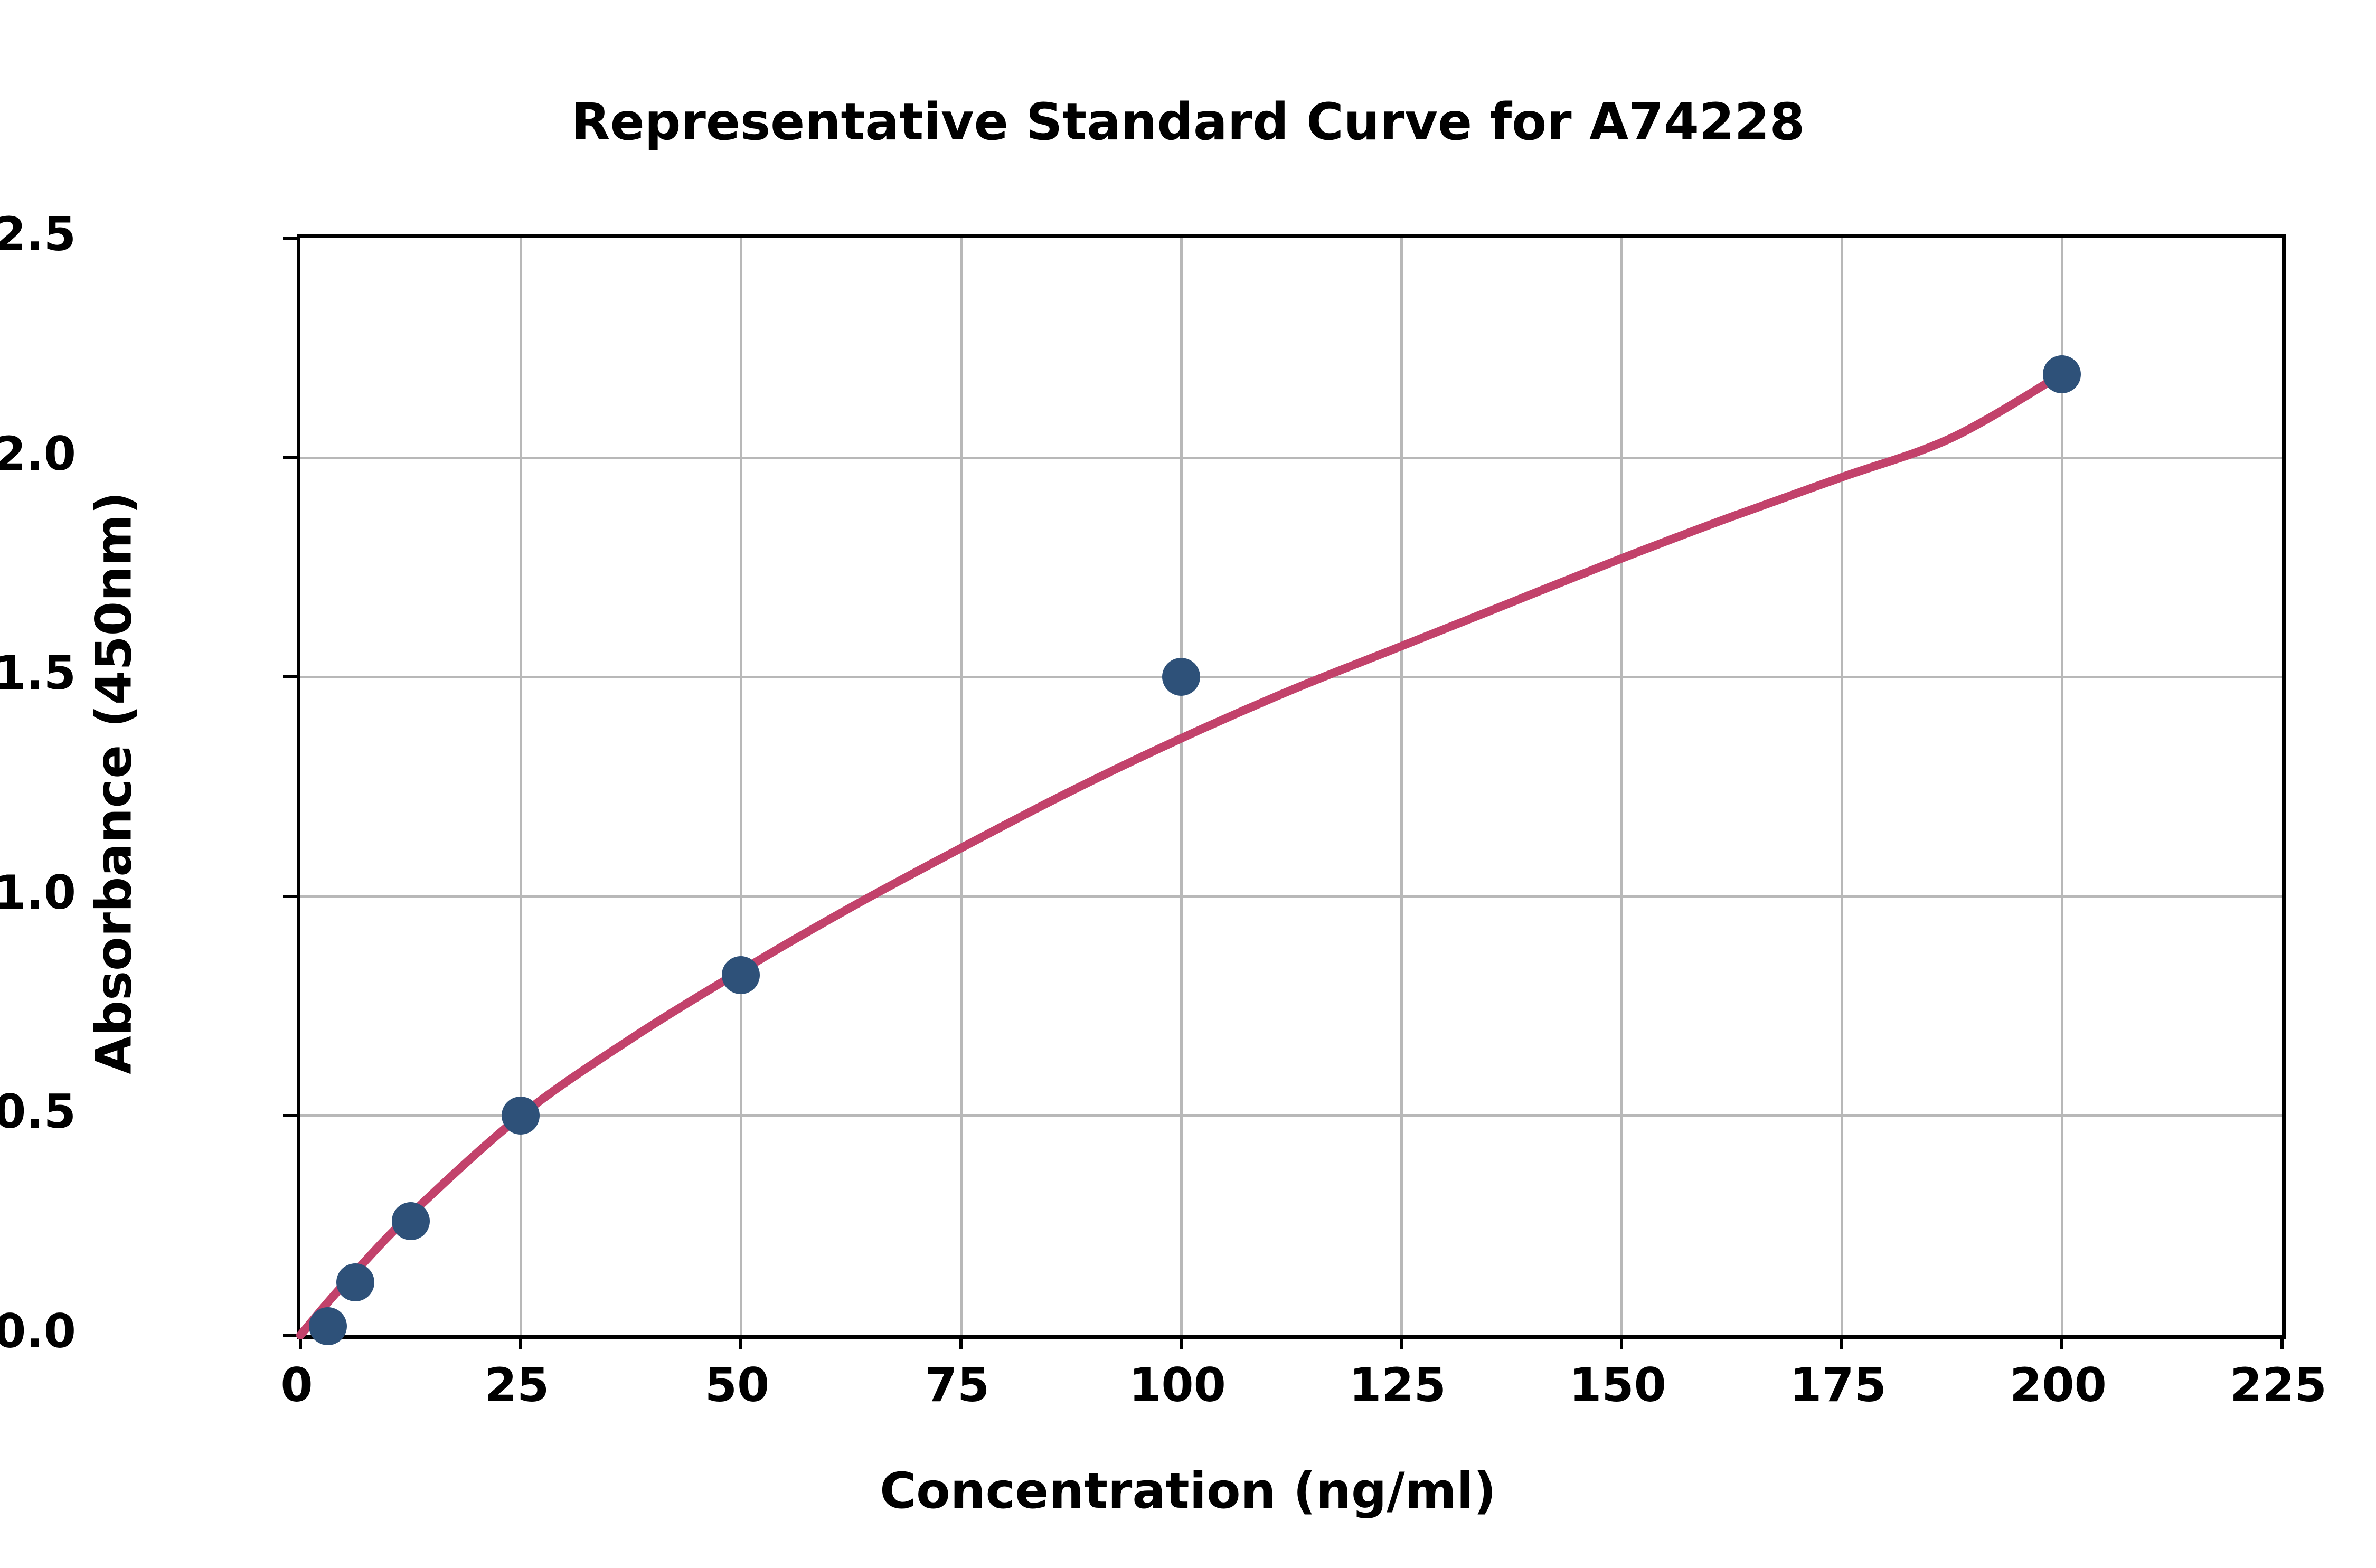  What do you see at coordinates (1178, 1385) in the screenshot?
I see `x-axis-tick-label: 100` at bounding box center [1178, 1385].